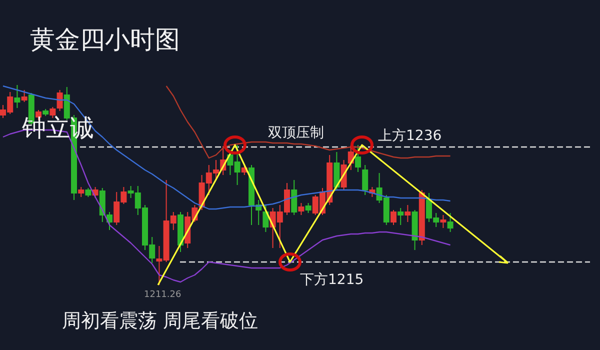  What do you see at coordinates (105, 39) in the screenshot?
I see `chart-title: 黄金四小时图` at bounding box center [105, 39].